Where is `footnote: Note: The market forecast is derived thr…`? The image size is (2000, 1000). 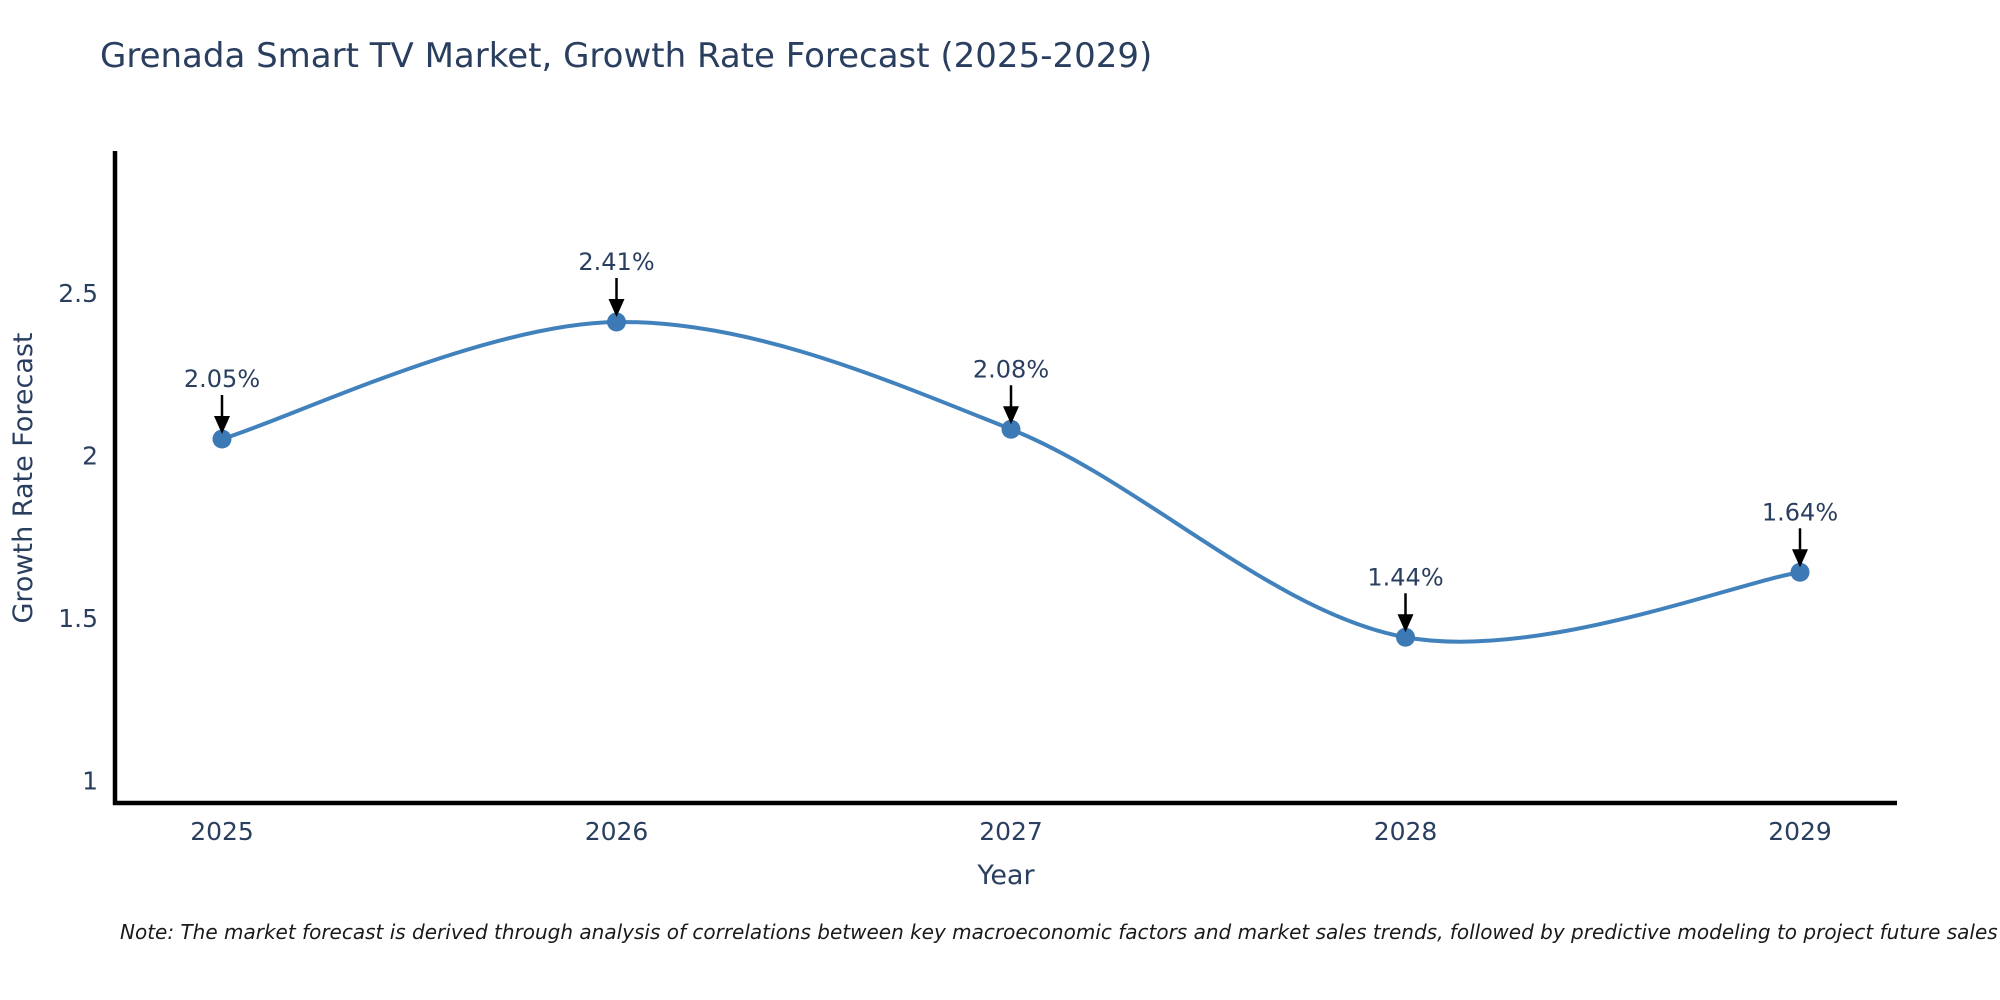 footnote: Note: The market forecast is derived thr… is located at coordinates (1059, 932).